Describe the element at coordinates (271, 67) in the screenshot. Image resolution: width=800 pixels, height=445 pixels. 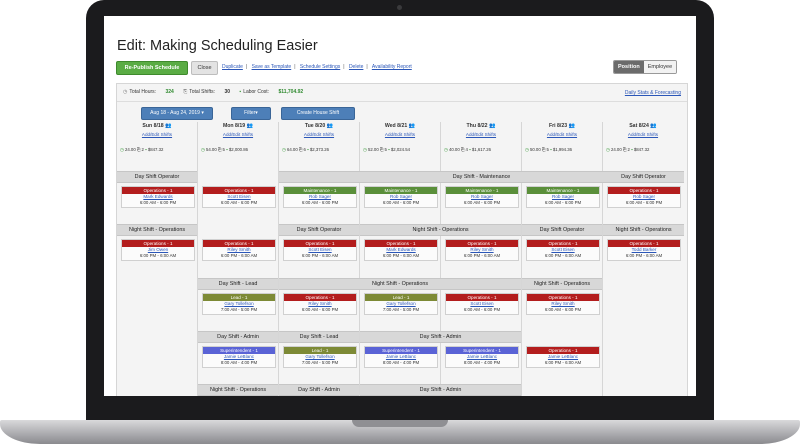
I see `save-template-link: Save as Template` at that location.